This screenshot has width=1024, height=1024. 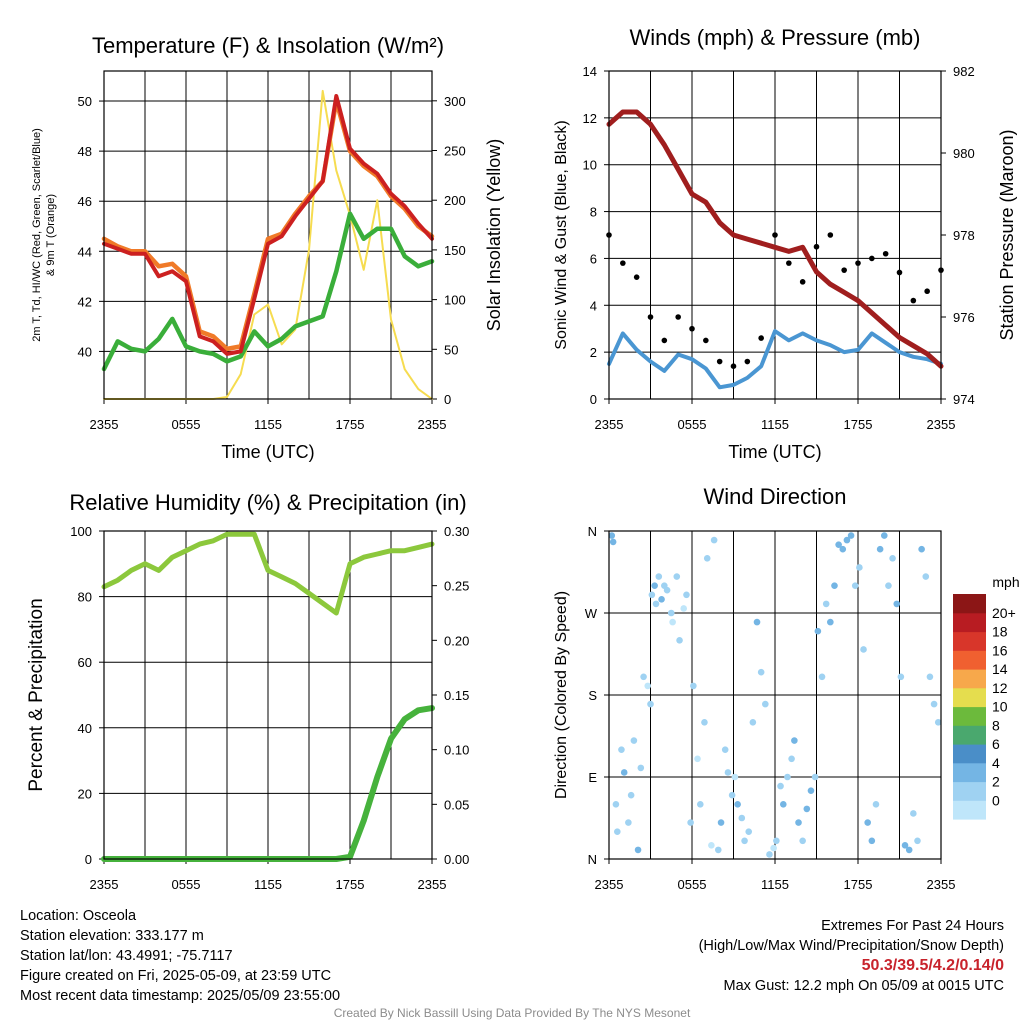 What do you see at coordinates (268, 45) in the screenshot?
I see `temp-chart-title: Temperature (F) & Insolation (W/m²)` at bounding box center [268, 45].